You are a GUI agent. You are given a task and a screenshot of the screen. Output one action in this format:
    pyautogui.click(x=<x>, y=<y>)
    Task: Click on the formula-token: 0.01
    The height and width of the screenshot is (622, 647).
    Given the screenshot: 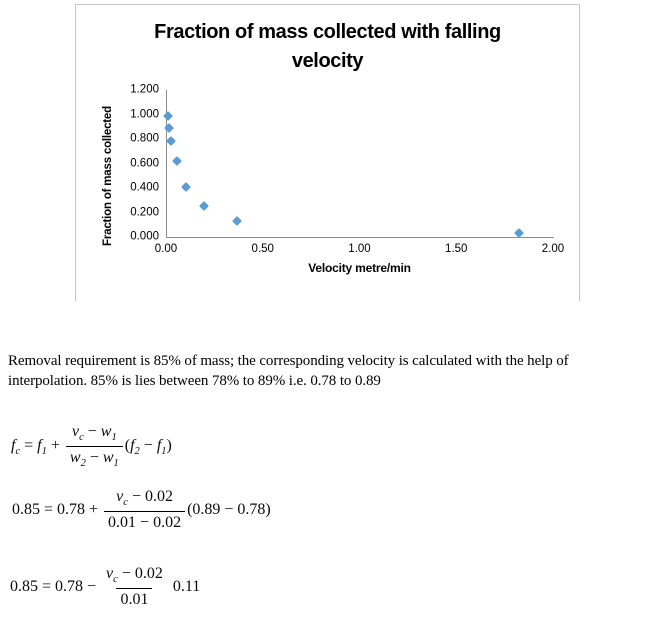 What is the action you would take?
    pyautogui.click(x=134, y=599)
    